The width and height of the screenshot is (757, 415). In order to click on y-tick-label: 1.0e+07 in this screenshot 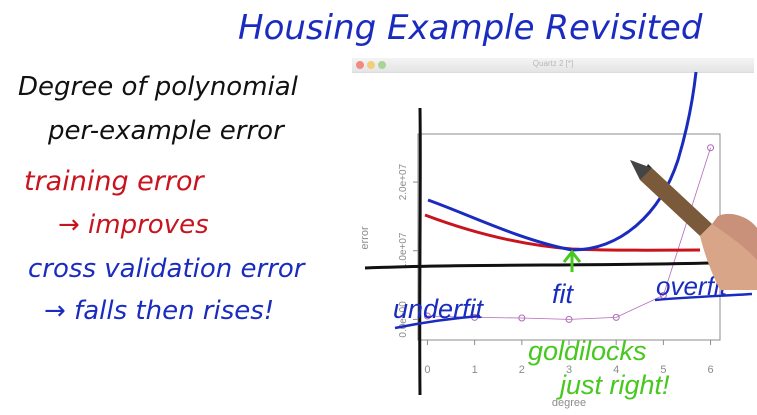, I will do `click(403, 250)`.